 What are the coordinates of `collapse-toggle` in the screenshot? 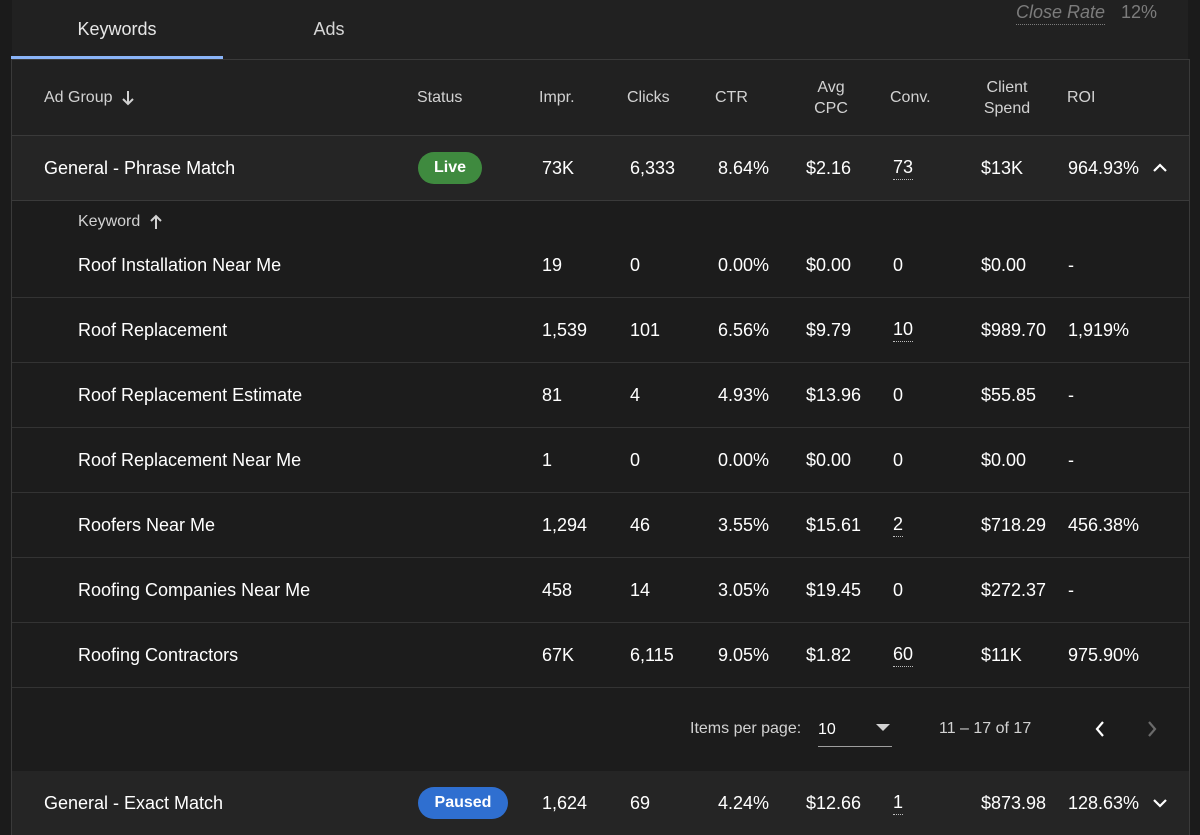 It's located at (1160, 168).